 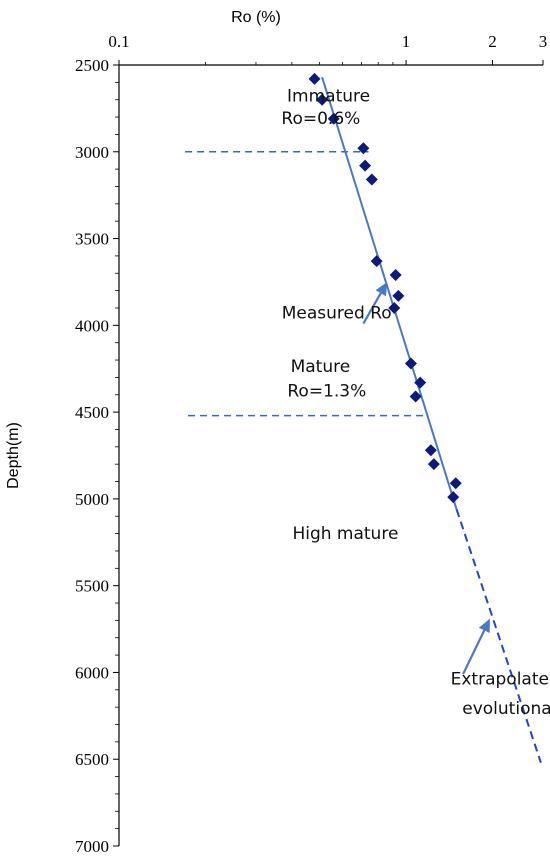 What do you see at coordinates (543, 41) in the screenshot?
I see `x-tick-label: 3` at bounding box center [543, 41].